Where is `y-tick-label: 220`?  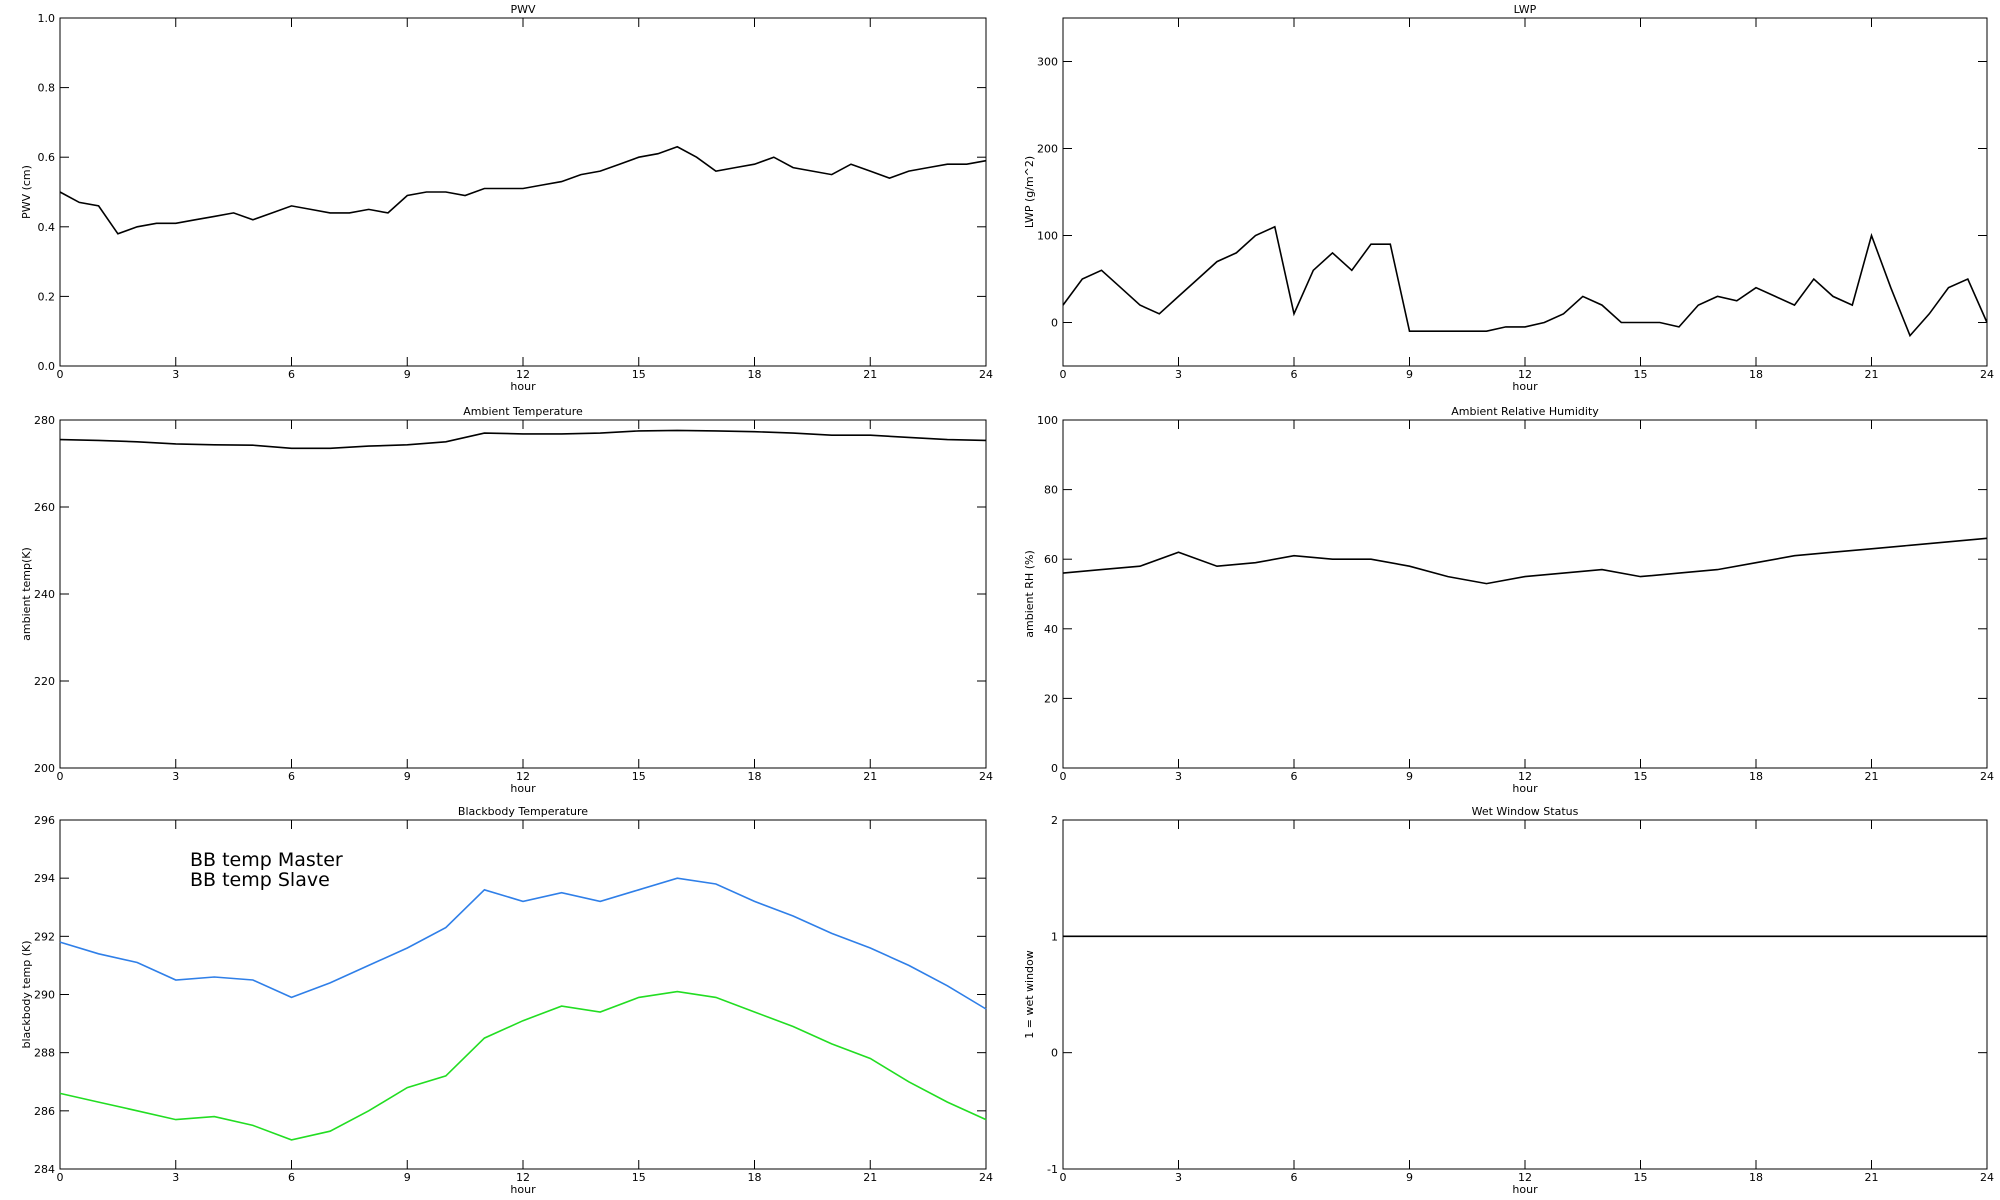 y-tick-label: 220 is located at coordinates (44, 681).